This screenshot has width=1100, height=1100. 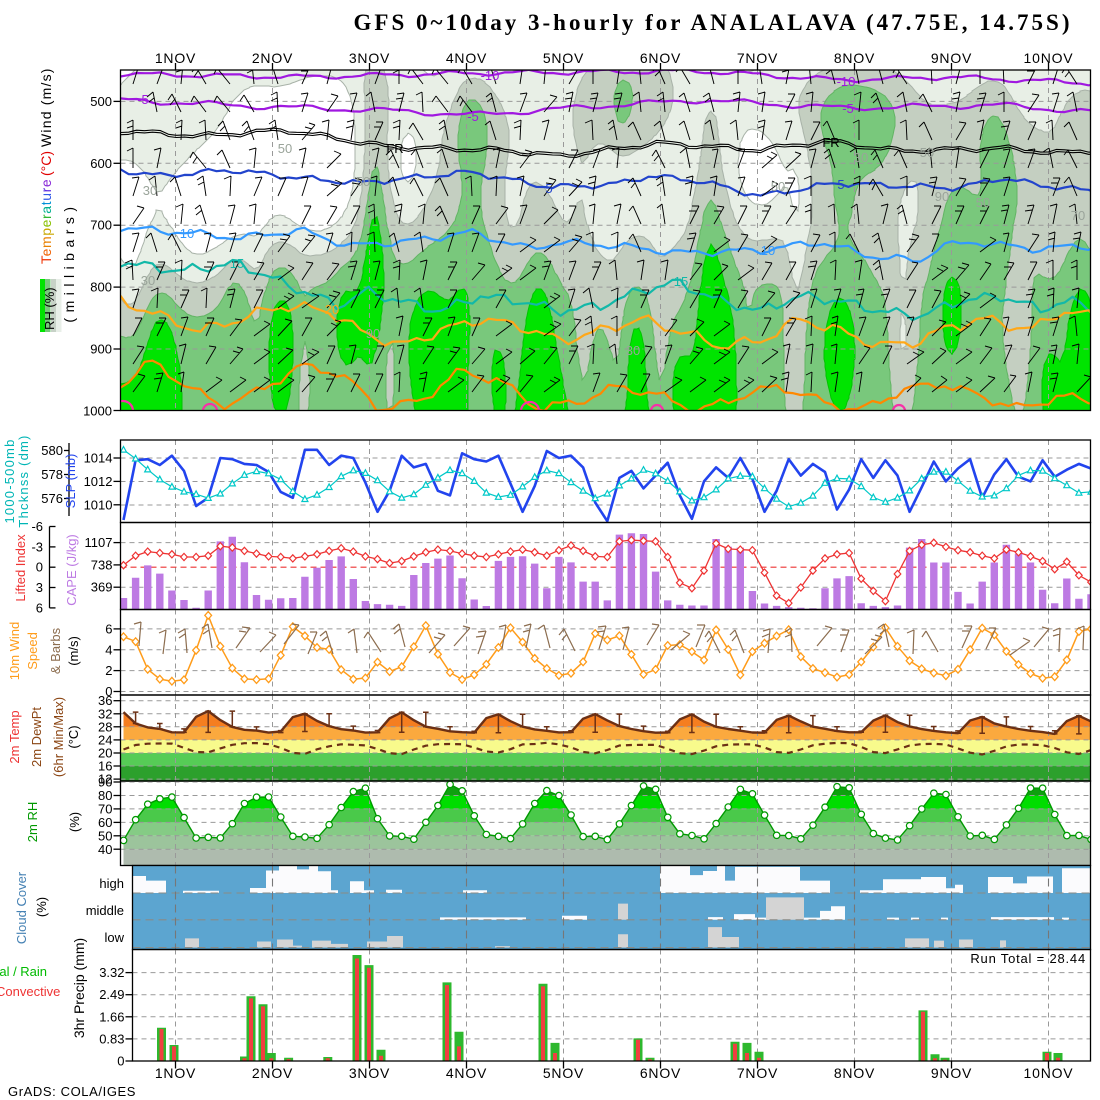 What do you see at coordinates (69, 261) in the screenshot?
I see `svg-text: (millibars)` at bounding box center [69, 261].